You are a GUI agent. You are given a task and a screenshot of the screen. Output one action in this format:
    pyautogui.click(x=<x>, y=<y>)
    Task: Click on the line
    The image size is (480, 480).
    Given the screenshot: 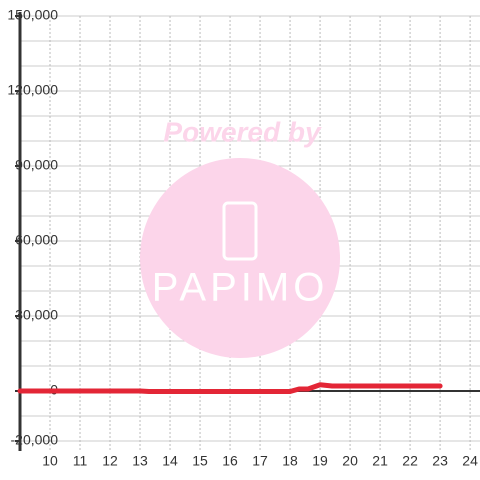 What is the action you would take?
    pyautogui.click(x=230, y=388)
    